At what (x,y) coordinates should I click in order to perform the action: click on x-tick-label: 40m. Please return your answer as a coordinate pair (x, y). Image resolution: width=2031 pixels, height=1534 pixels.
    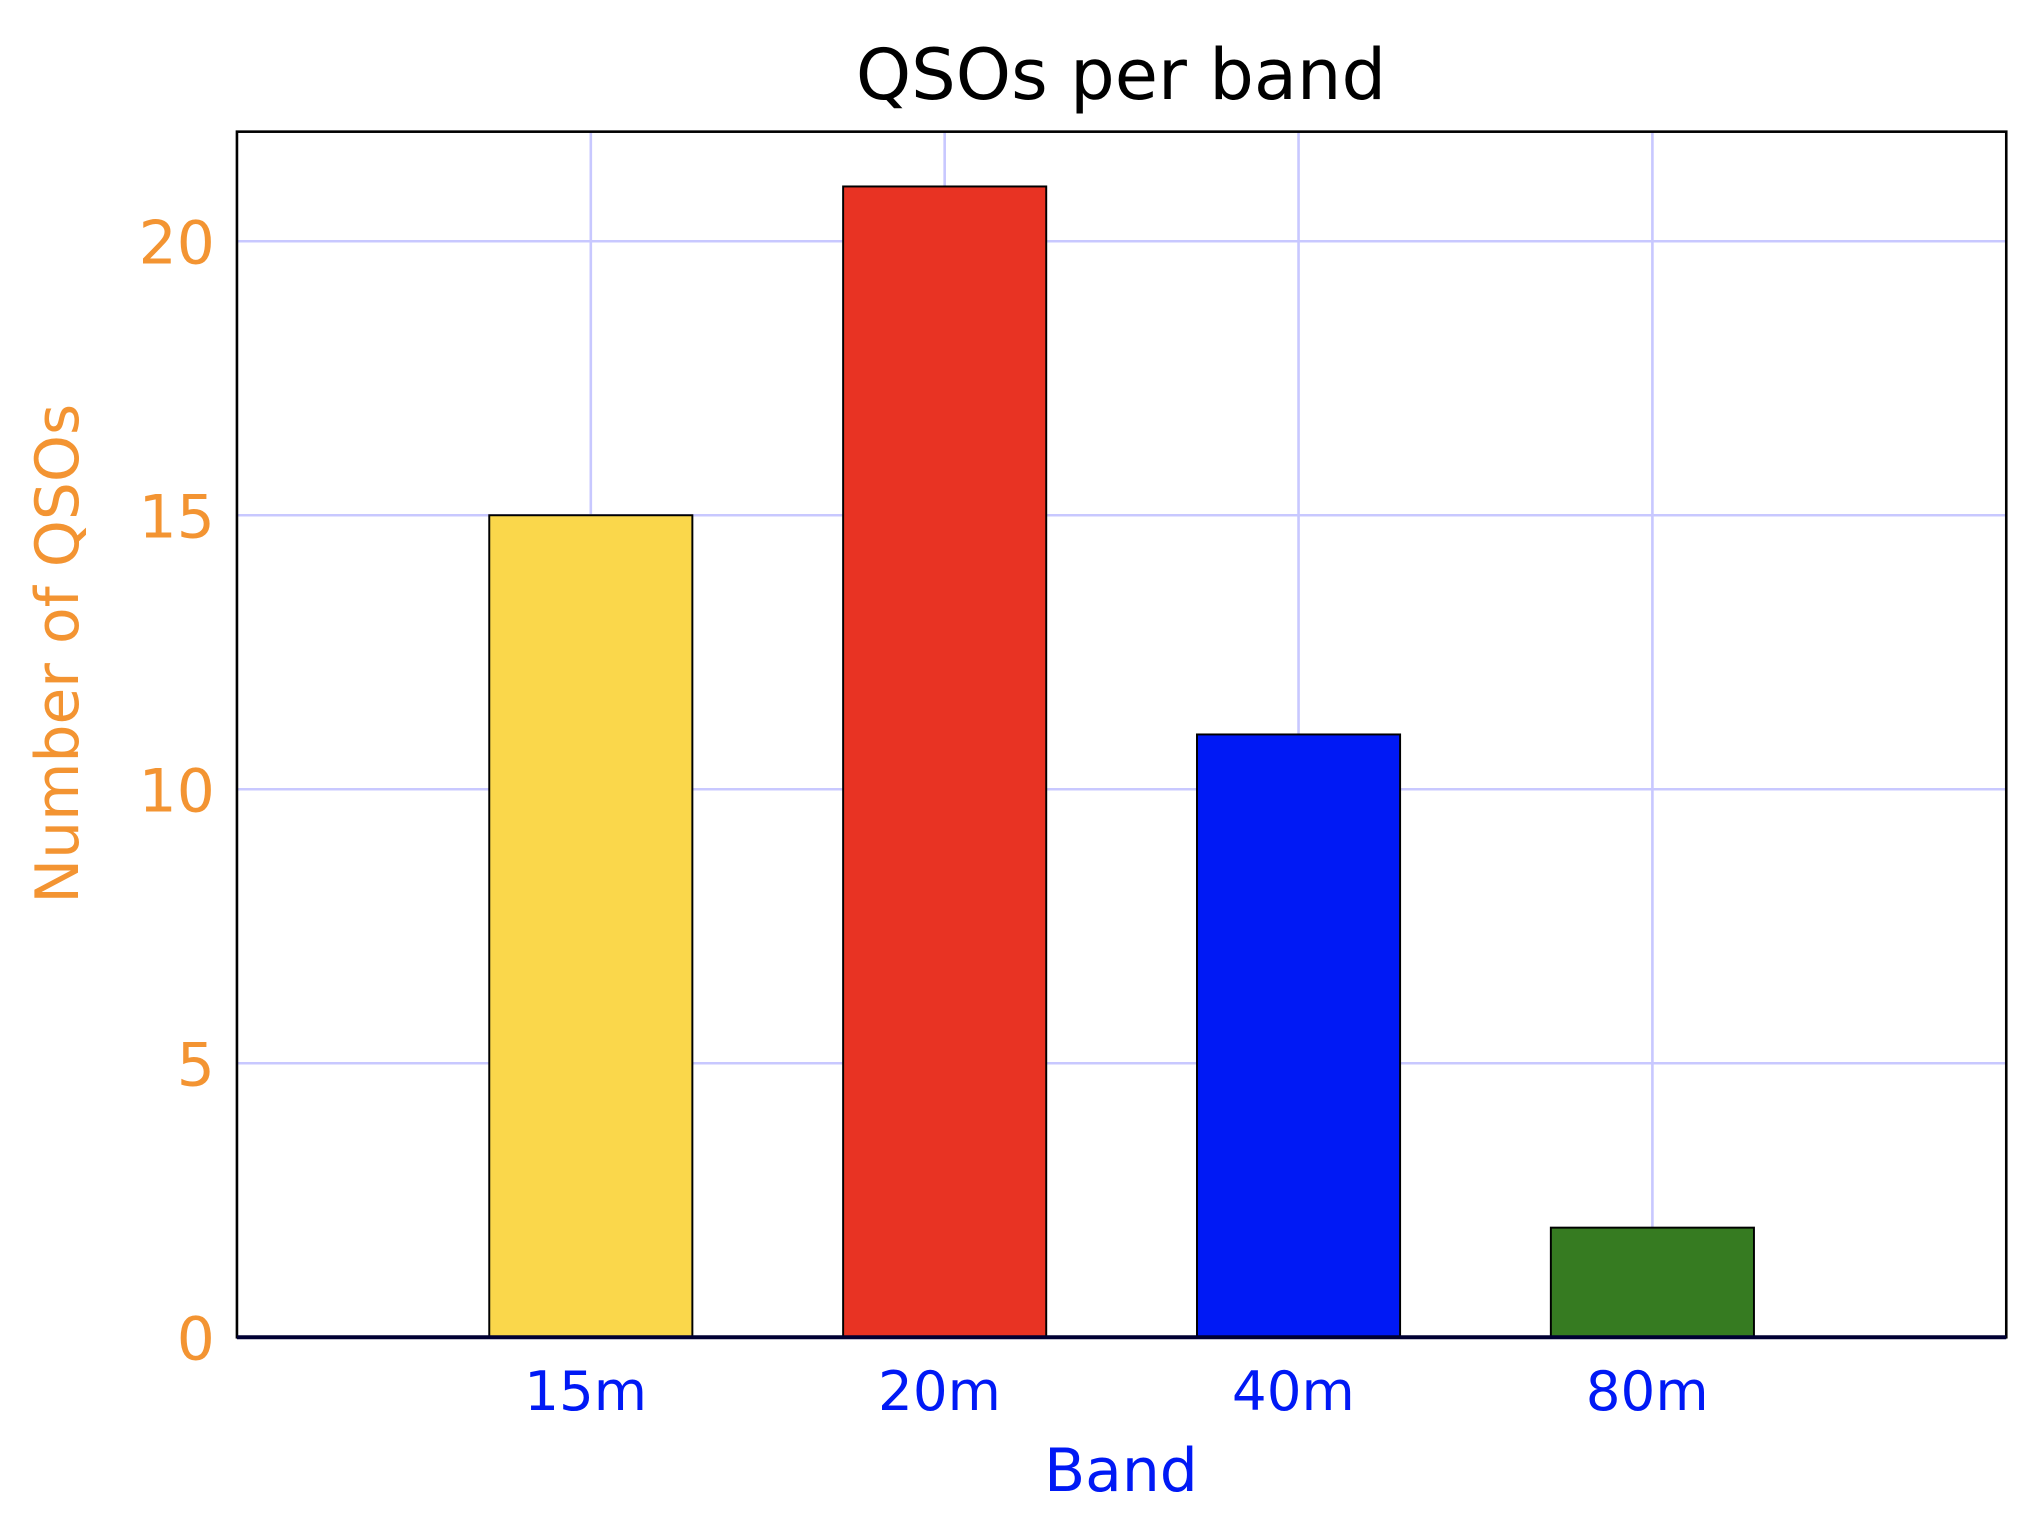
    Looking at the image, I should click on (1293, 1391).